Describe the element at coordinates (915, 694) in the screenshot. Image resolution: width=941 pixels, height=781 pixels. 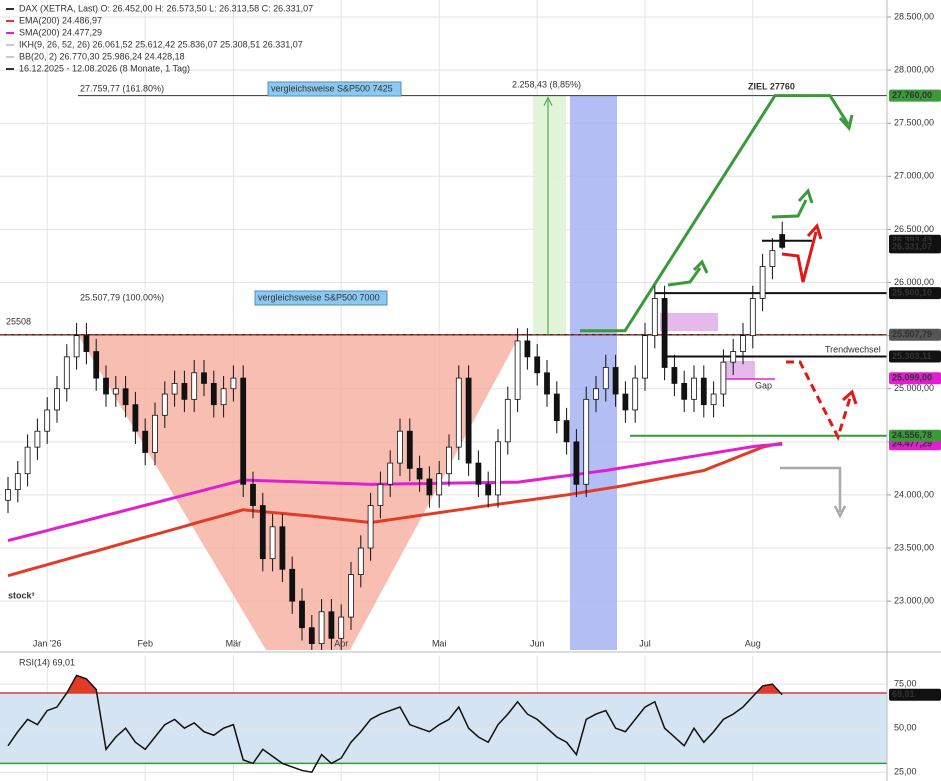
I see `rsi-badge` at that location.